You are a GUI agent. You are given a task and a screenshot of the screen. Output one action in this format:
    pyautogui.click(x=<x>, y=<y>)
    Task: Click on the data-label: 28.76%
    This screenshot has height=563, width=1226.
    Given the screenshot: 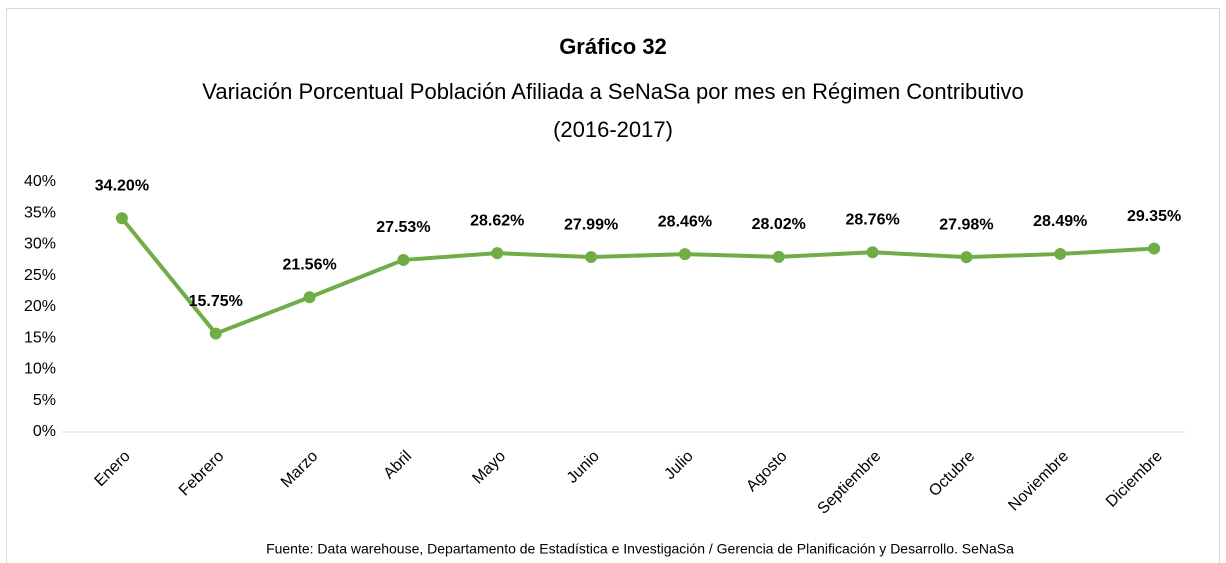 What is the action you would take?
    pyautogui.click(x=872, y=219)
    